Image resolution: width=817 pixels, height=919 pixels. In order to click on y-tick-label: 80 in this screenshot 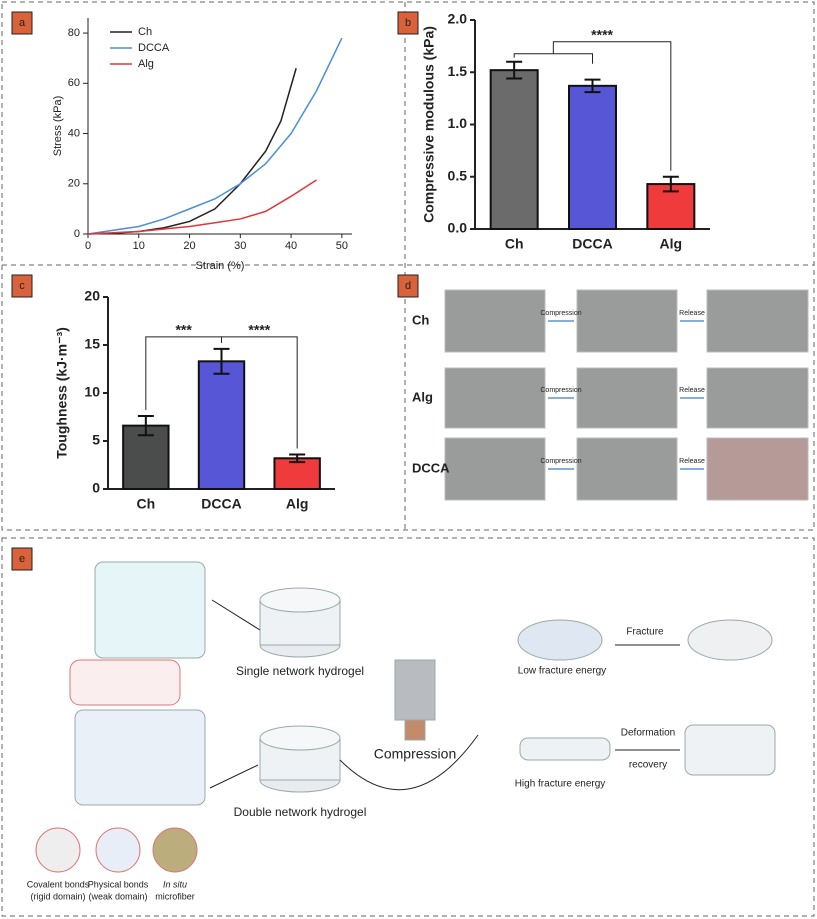, I will do `click(74, 33)`.